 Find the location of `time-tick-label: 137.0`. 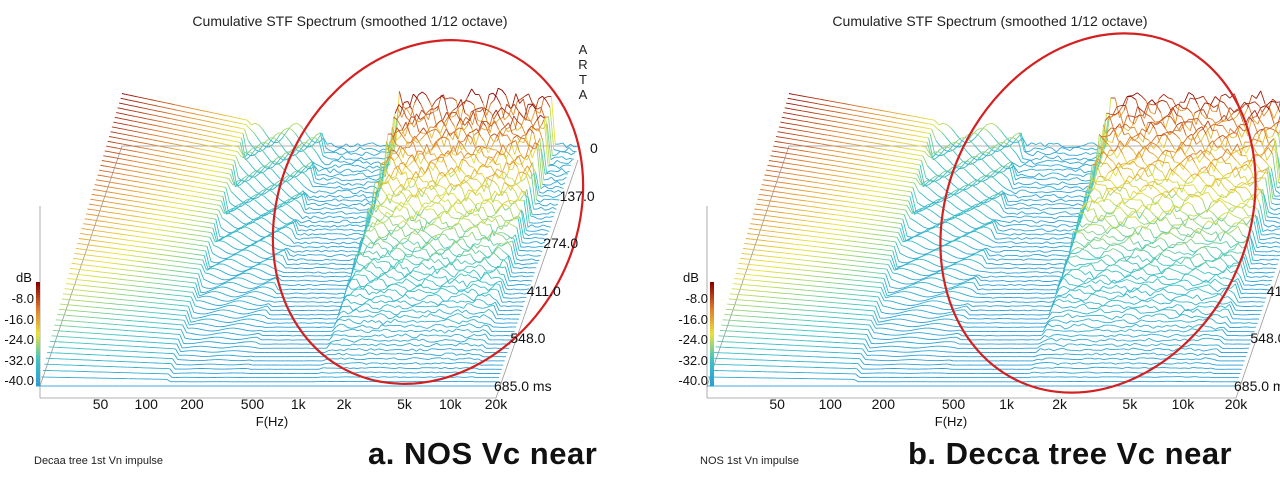

time-tick-label: 137.0 is located at coordinates (577, 195).